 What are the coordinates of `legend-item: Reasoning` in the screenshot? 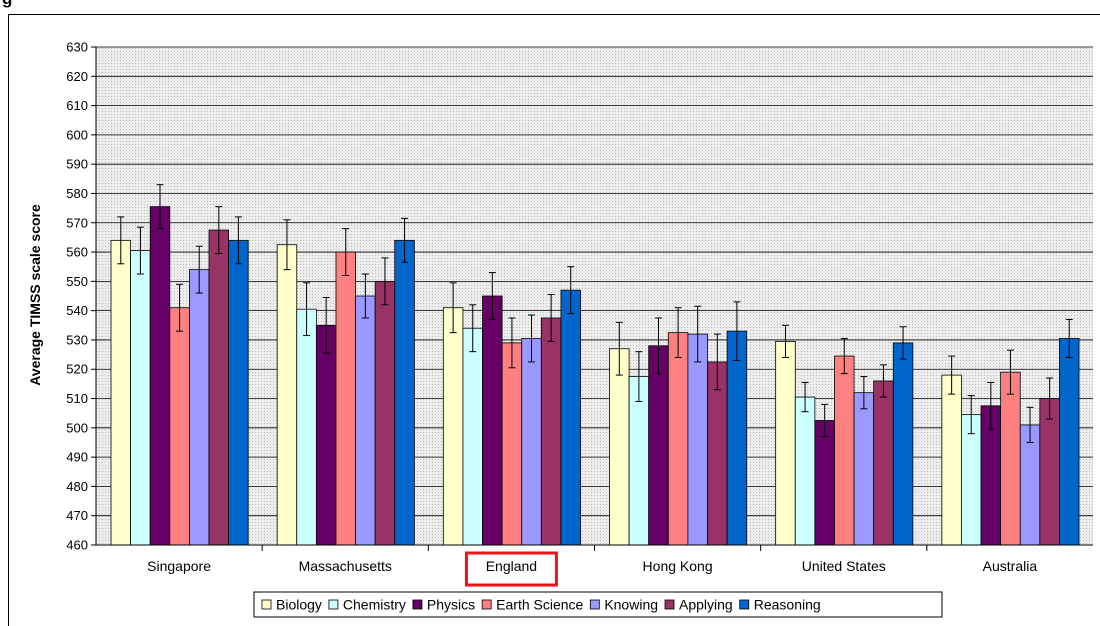 It's located at (780, 605).